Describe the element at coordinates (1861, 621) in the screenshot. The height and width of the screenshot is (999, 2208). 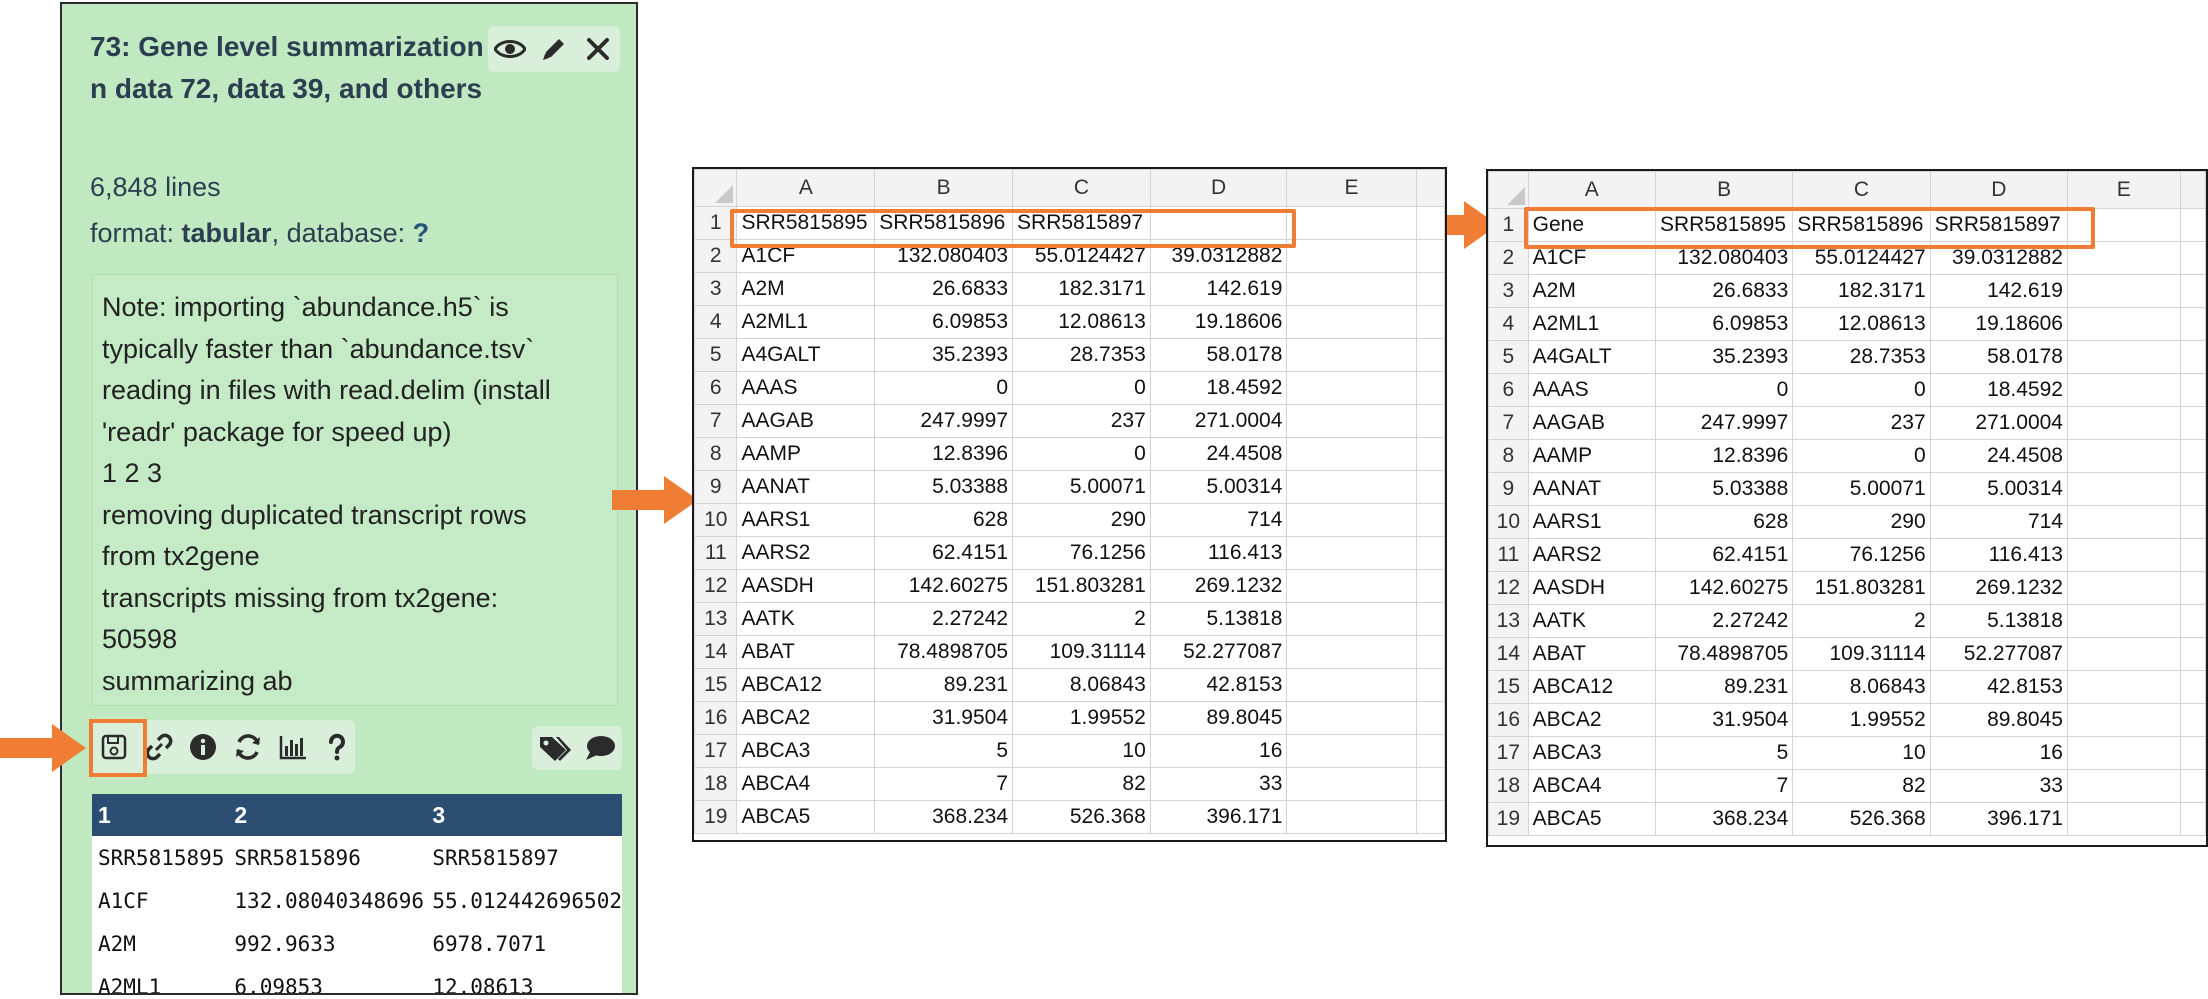
I see `sheet-cell: 2` at that location.